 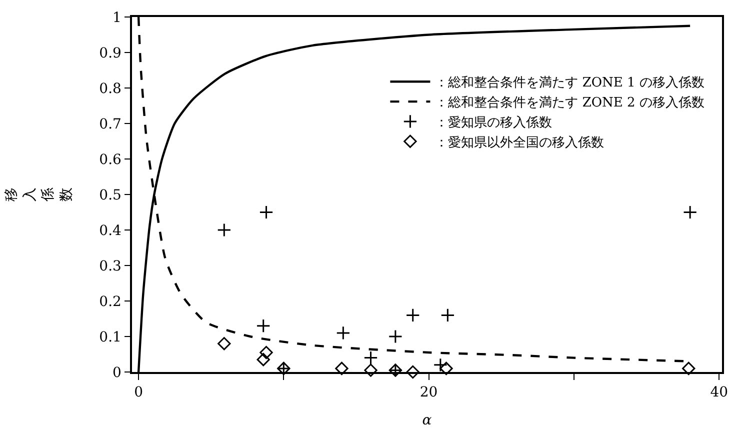 What do you see at coordinates (110, 160) in the screenshot?
I see `y-tick-label: 0.6` at bounding box center [110, 160].